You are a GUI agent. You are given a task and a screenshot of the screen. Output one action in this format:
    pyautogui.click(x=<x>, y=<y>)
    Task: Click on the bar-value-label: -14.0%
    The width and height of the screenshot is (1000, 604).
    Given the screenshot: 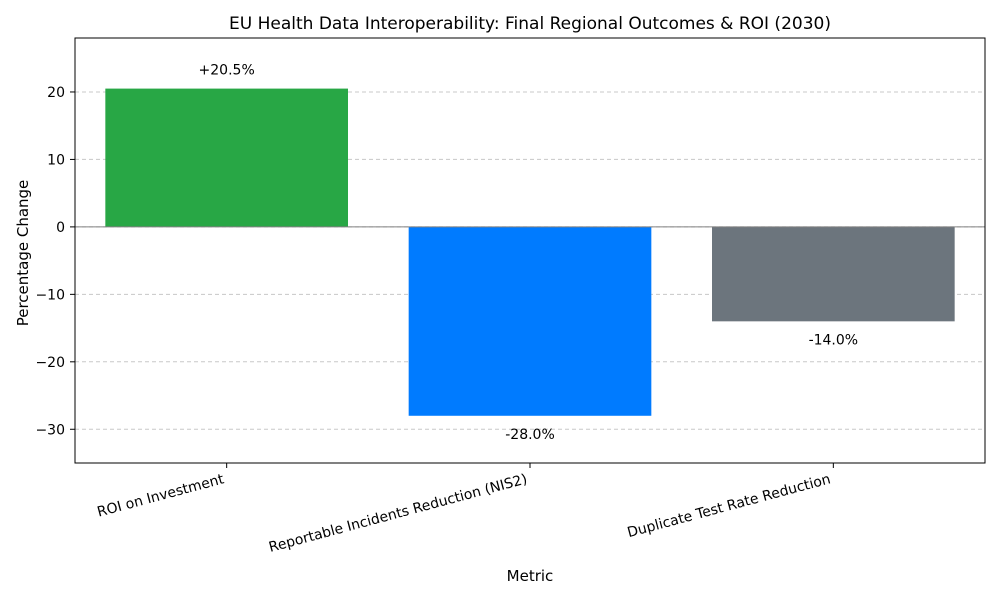 What is the action you would take?
    pyautogui.click(x=834, y=340)
    